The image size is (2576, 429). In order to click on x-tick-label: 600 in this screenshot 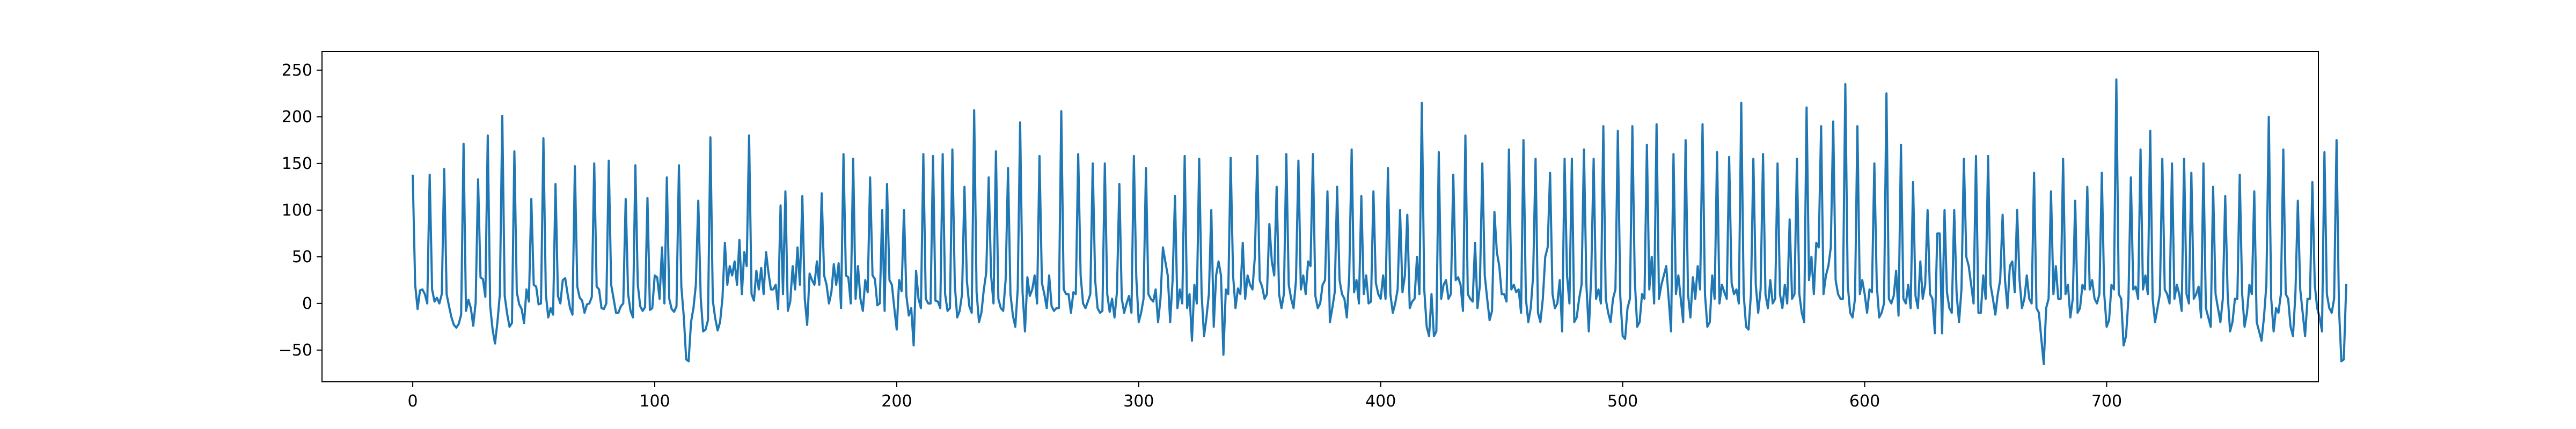, I will do `click(1864, 401)`.